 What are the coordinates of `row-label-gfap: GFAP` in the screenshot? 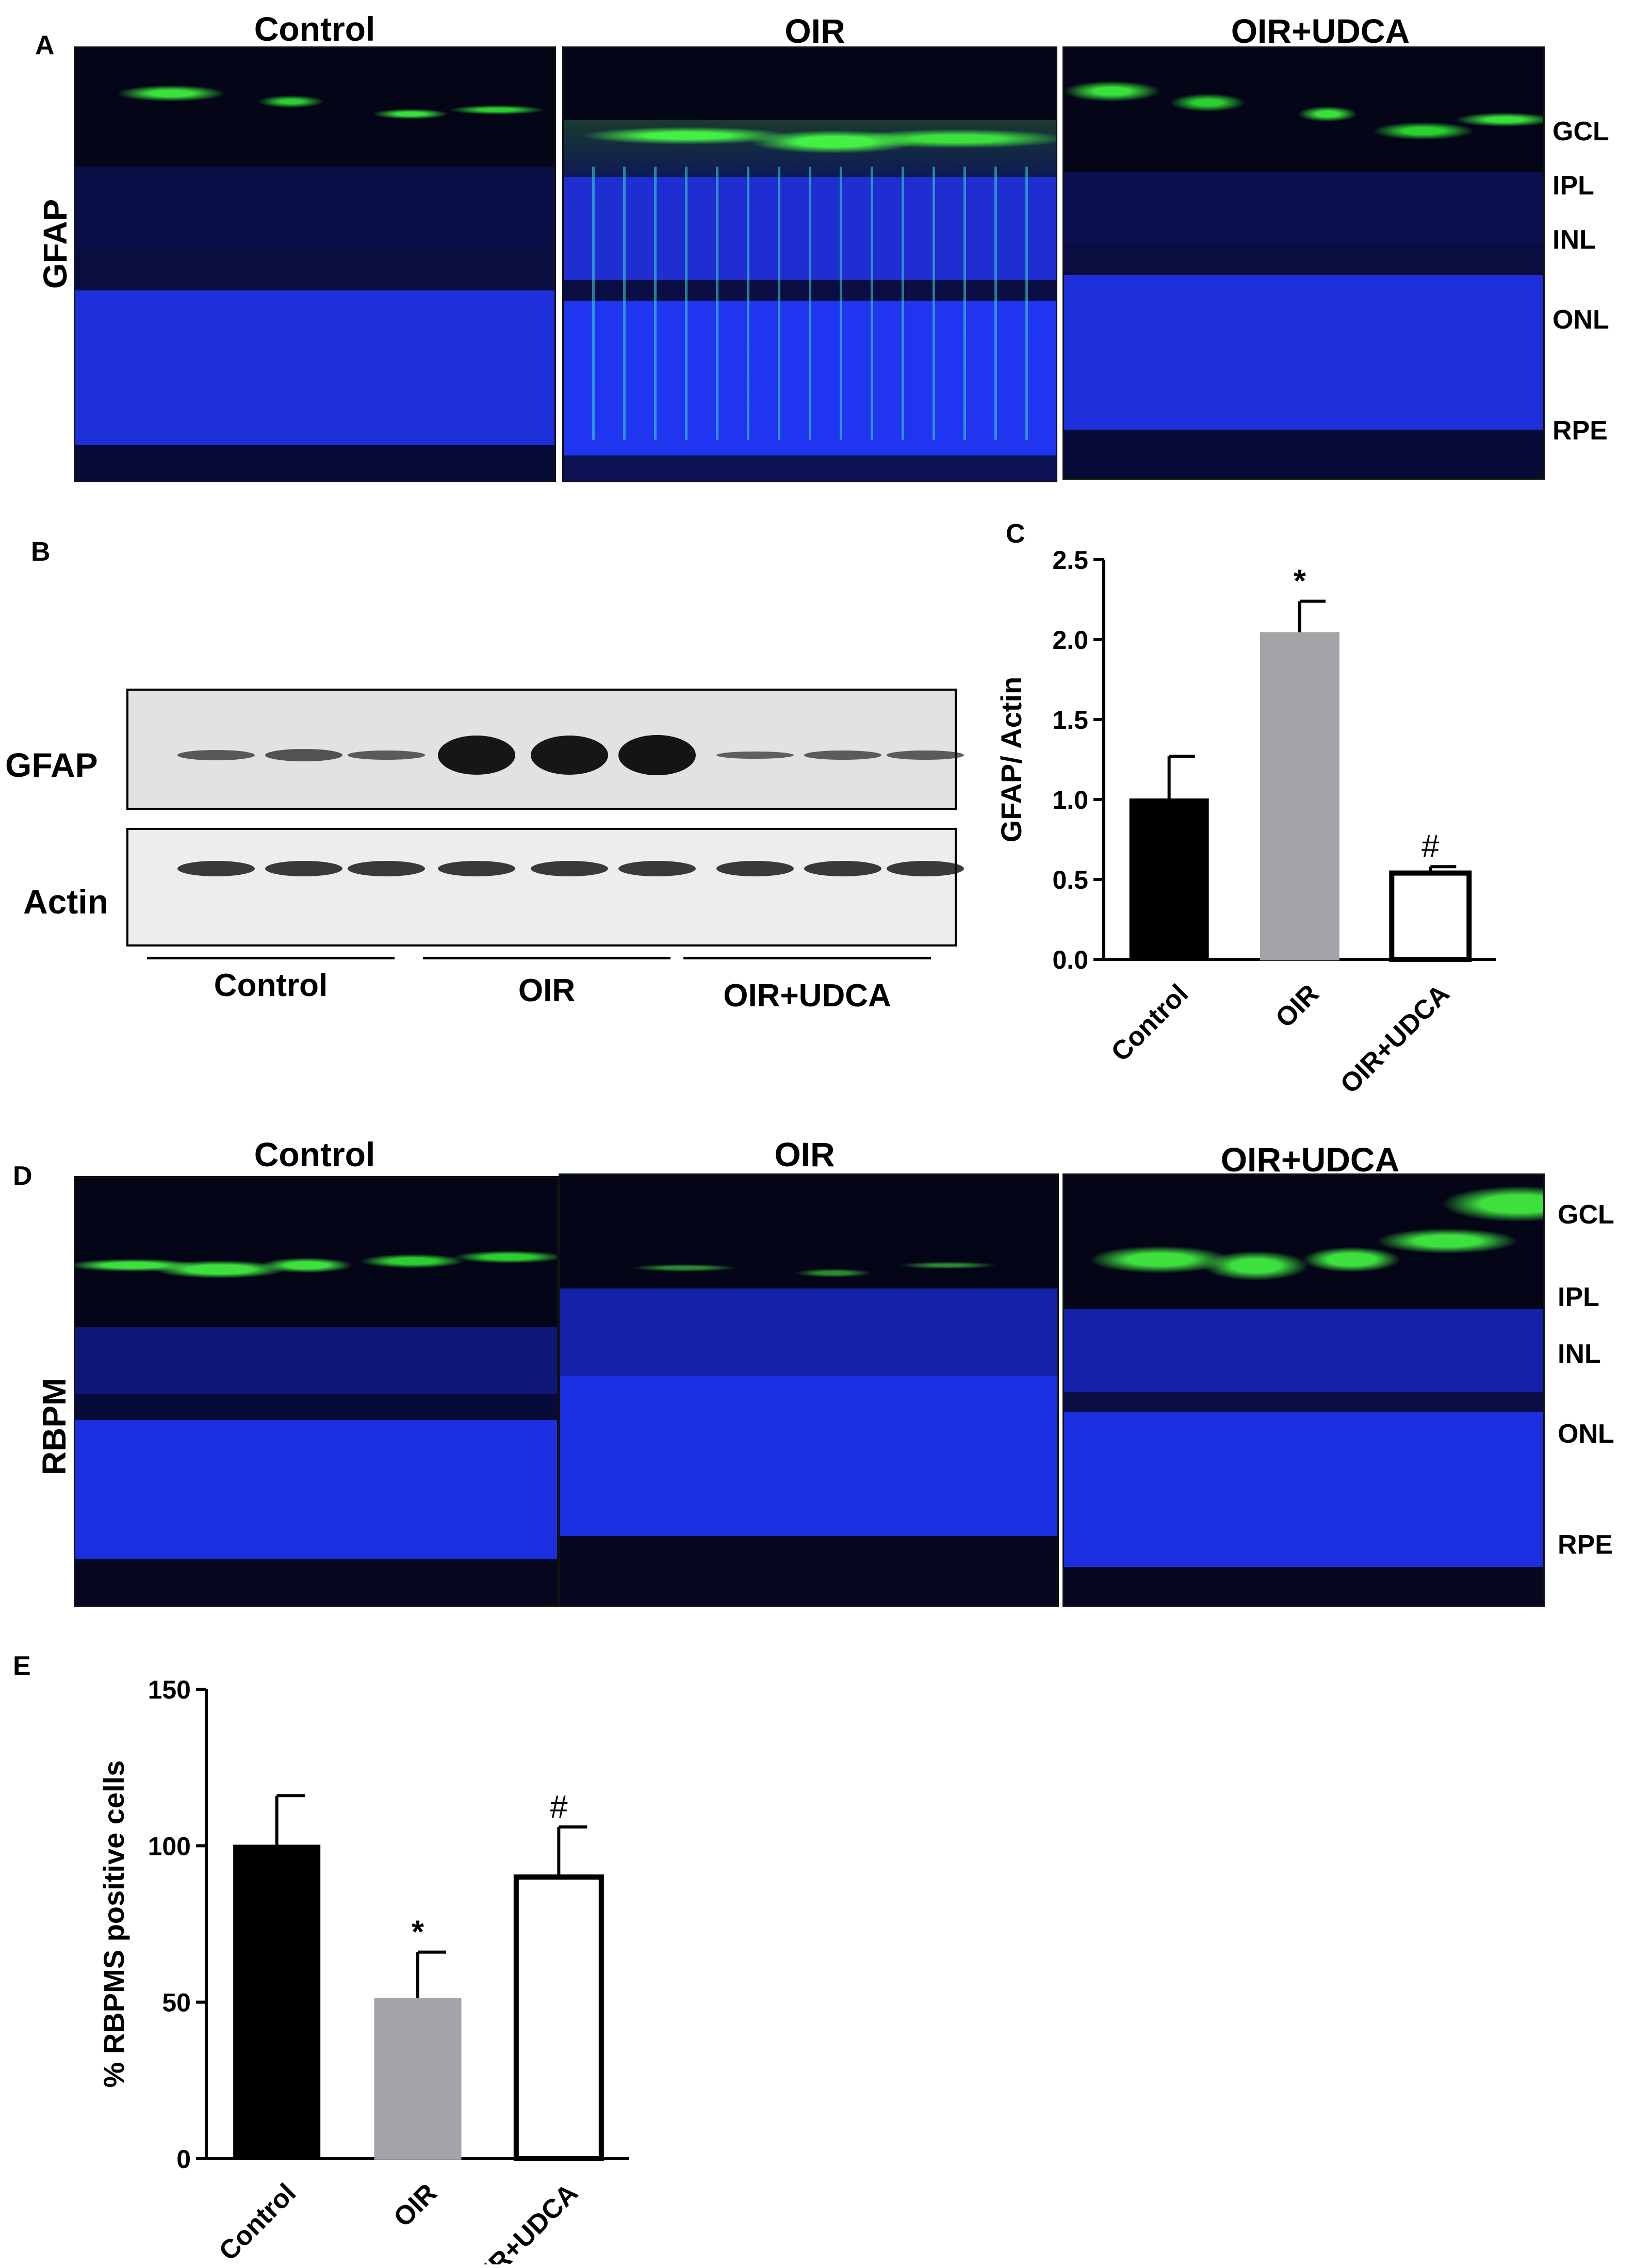 It's located at (55, 244).